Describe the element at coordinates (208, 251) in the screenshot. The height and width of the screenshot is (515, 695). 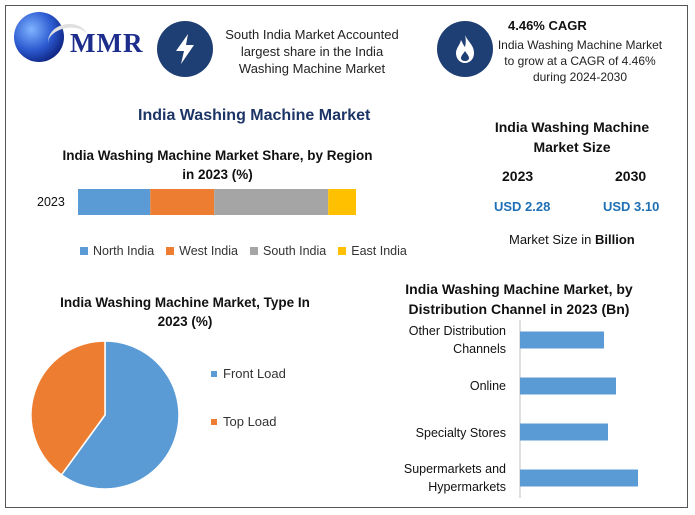
I see `legend-label: West India` at that location.